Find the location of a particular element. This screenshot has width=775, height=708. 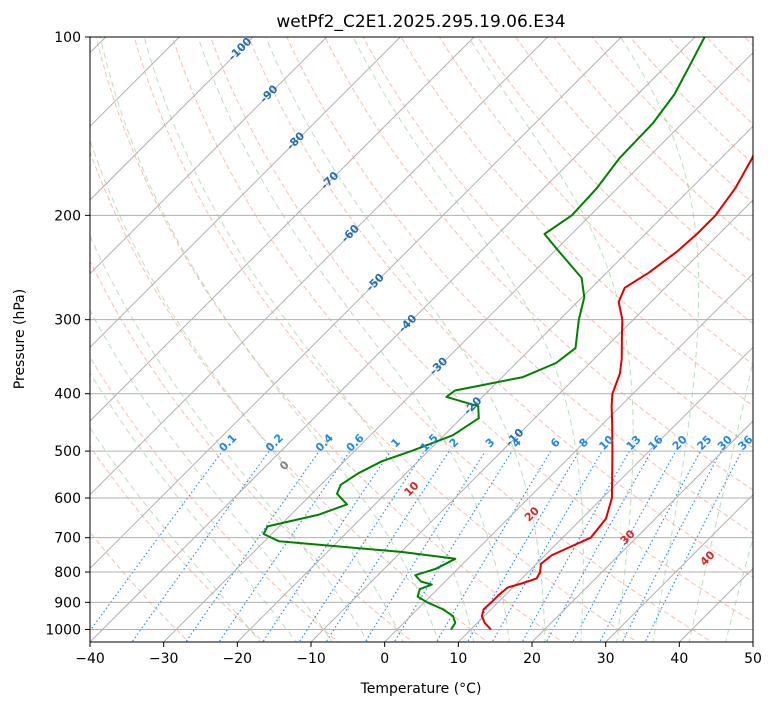

x-tick-label: −20 is located at coordinates (238, 659).